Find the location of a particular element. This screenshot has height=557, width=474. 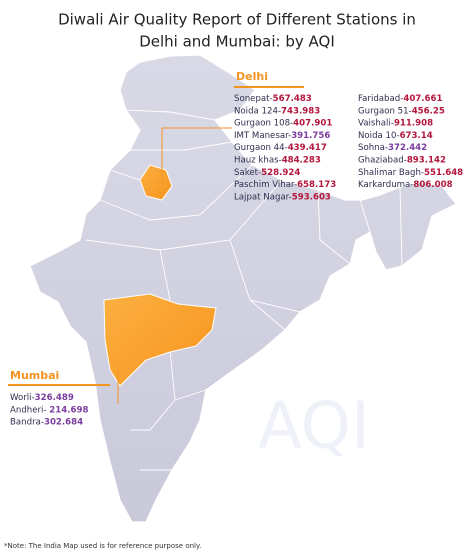

station-entry: Andheri- 214.698 is located at coordinates (49, 410).